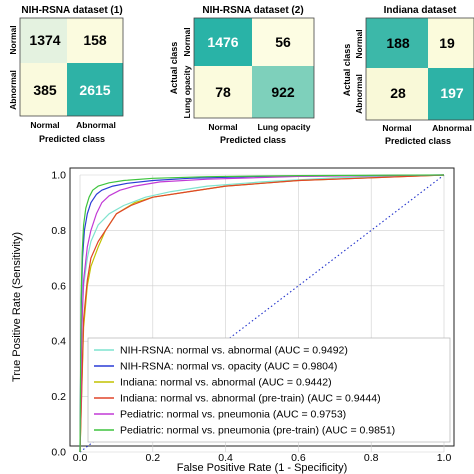 Image resolution: width=474 pixels, height=474 pixels. What do you see at coordinates (418, 141) in the screenshot?
I see `cm3-xlabel: Predicted class` at bounding box center [418, 141].